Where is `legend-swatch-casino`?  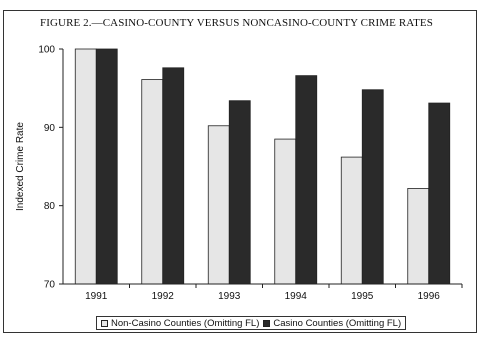
legend-swatch-casino is located at coordinates (267, 323).